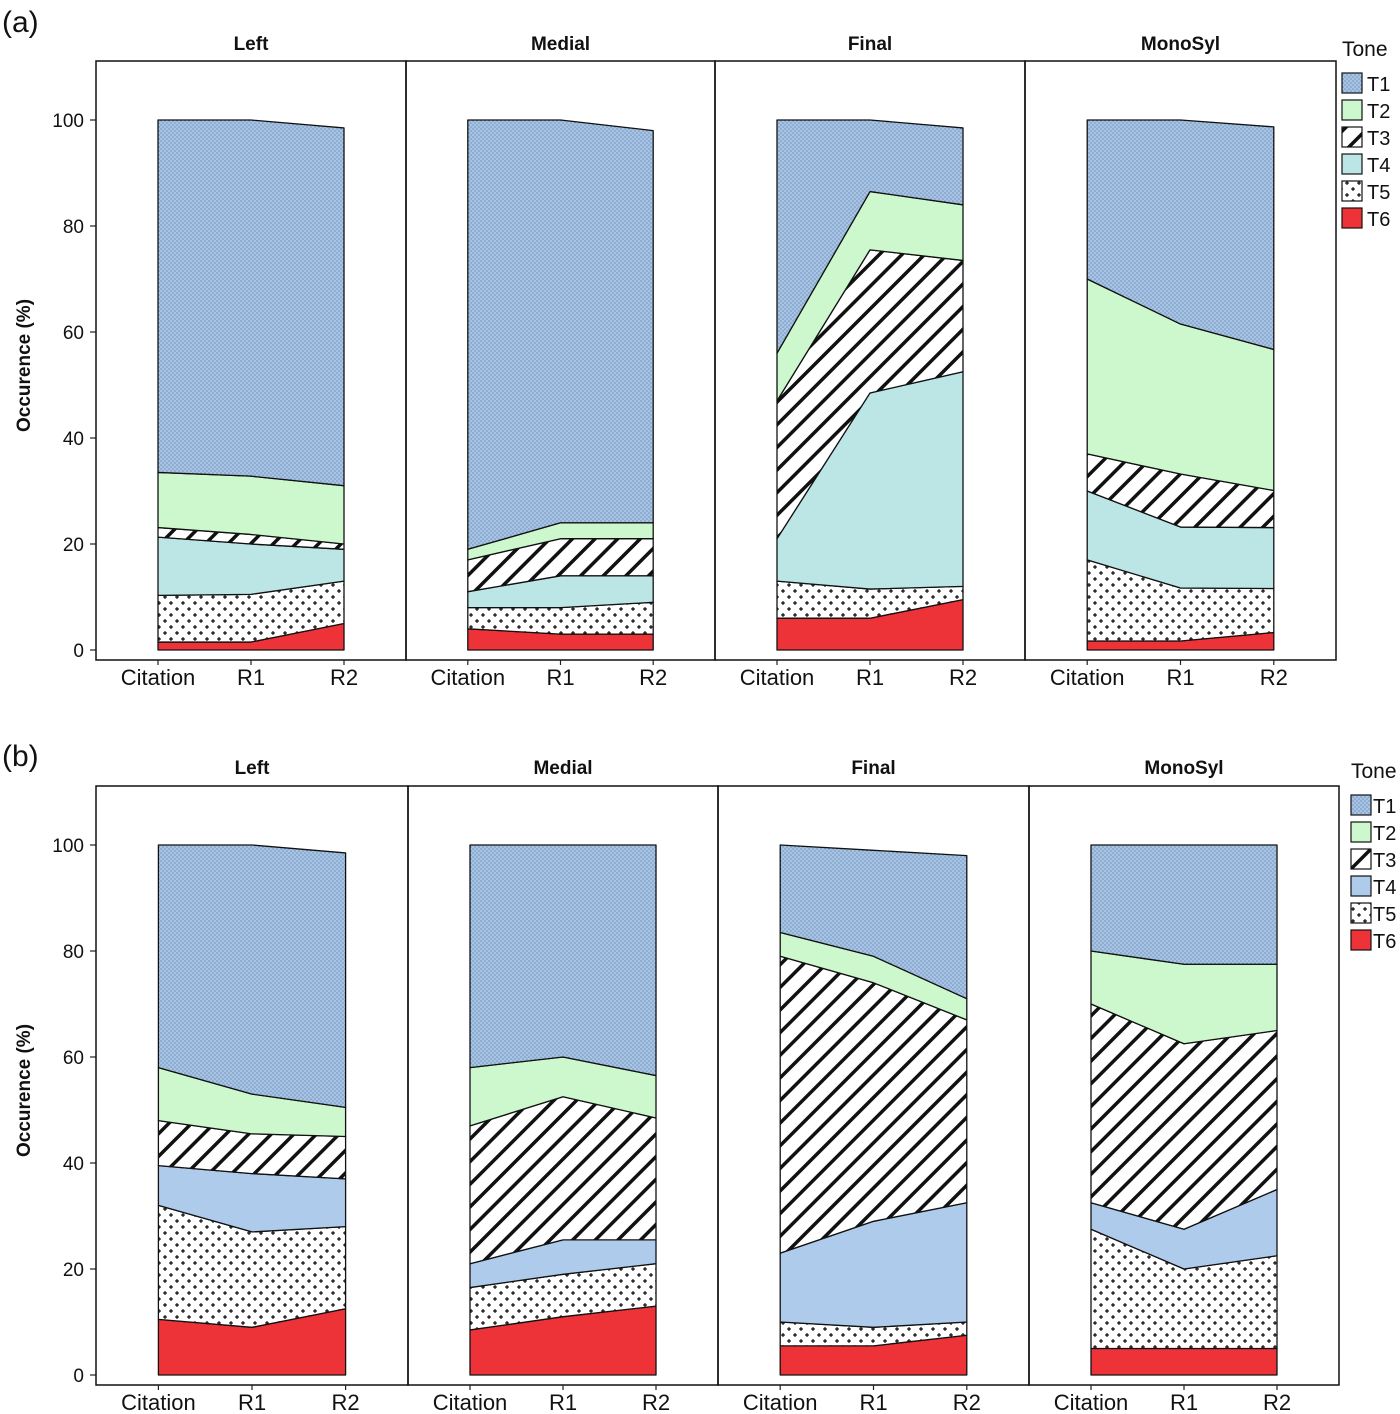 This screenshot has width=1400, height=1414. I want to click on area-t6, so click(1184, 1361).